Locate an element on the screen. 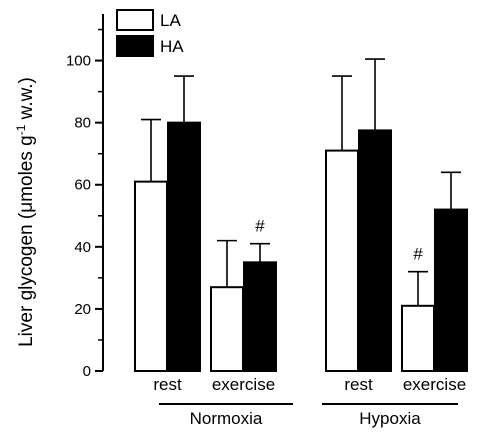 The width and height of the screenshot is (492, 432). legend-swatch-ha is located at coordinates (135, 46).